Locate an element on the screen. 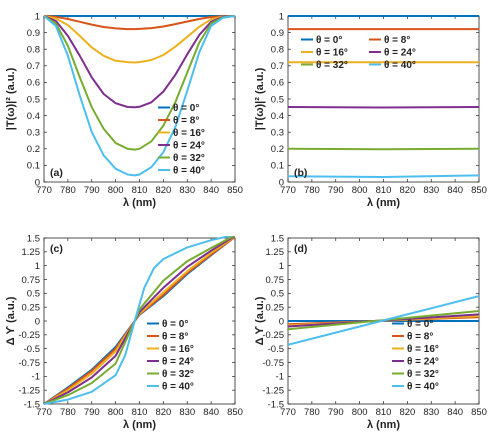  y-tick-label: 0.75 is located at coordinates (275, 280).